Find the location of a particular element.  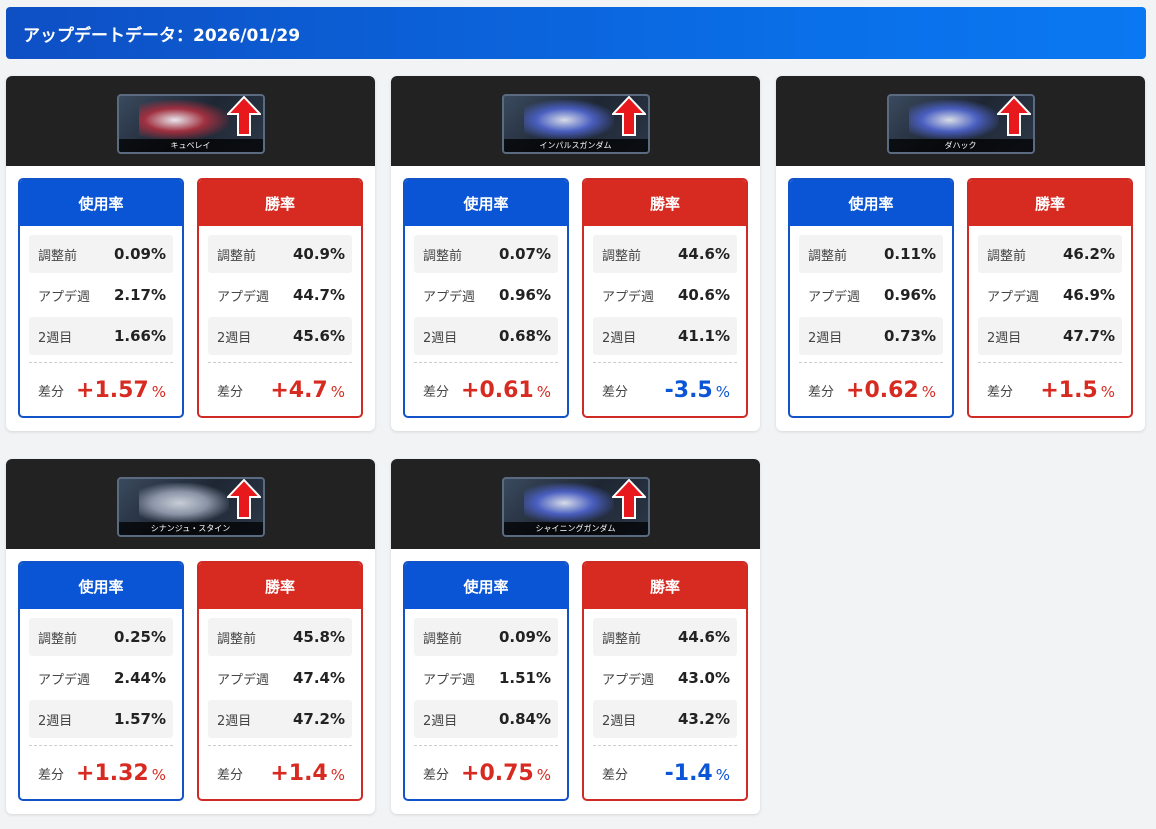

usage-panel: 使用率 調整前 0.09% アプデ週 1.51% 2週目 0.84% 差分 +0.75% is located at coordinates (486, 681).